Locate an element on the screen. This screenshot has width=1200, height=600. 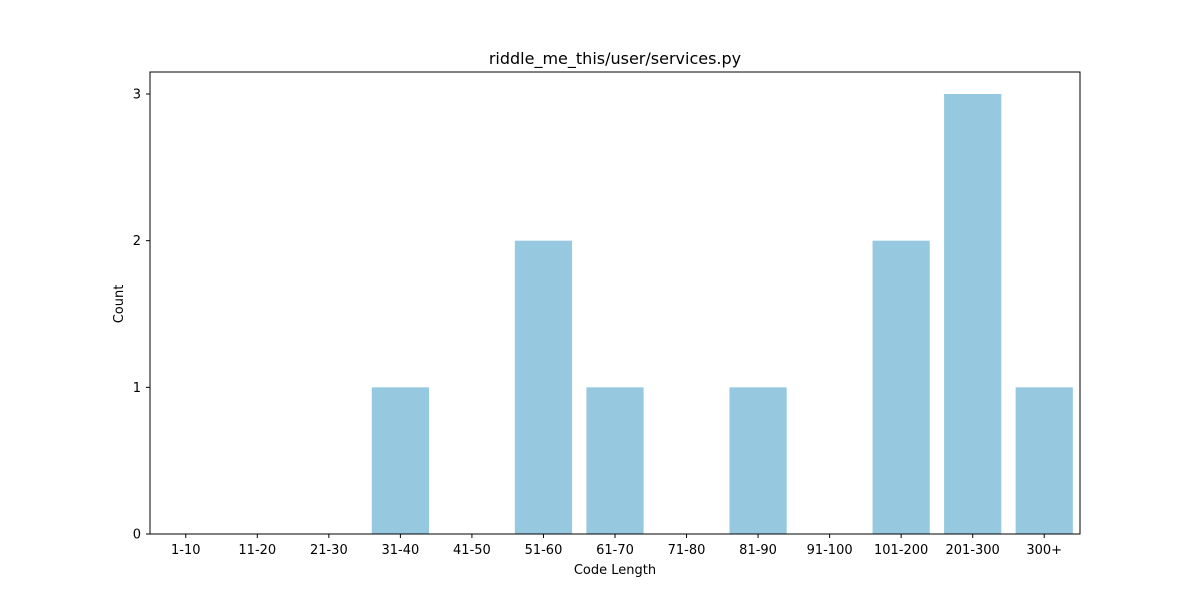
x-tick-label: 21-30 is located at coordinates (329, 550).